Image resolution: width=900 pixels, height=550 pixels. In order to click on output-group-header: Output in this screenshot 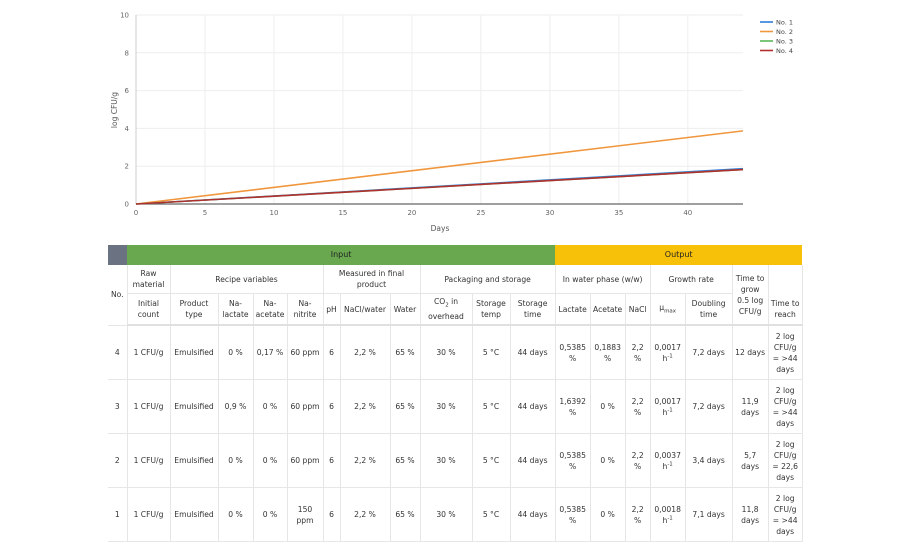, I will do `click(679, 255)`.